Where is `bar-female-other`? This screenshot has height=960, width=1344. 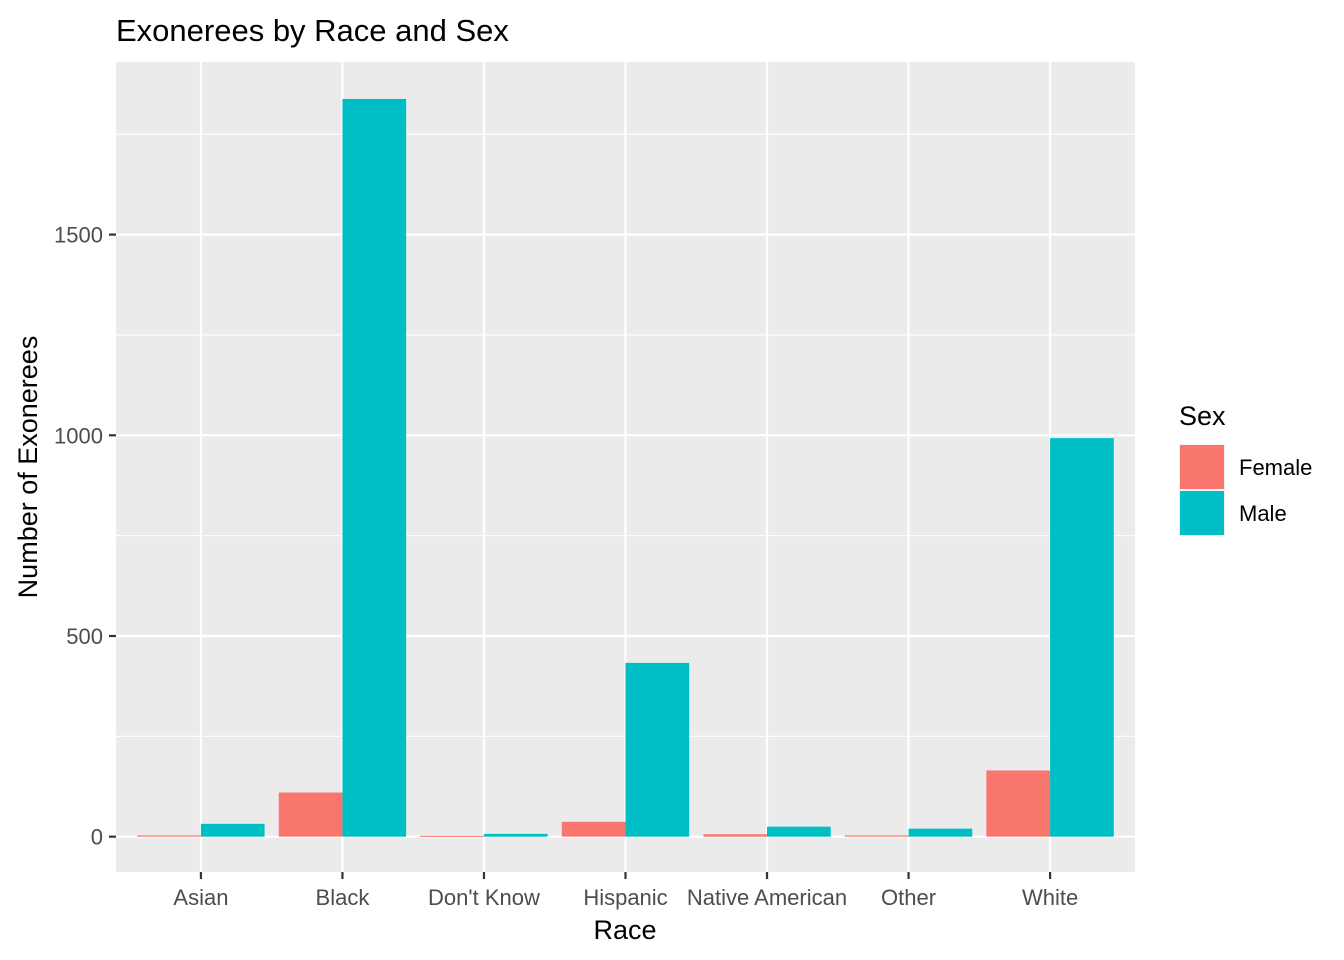 bar-female-other is located at coordinates (876, 836).